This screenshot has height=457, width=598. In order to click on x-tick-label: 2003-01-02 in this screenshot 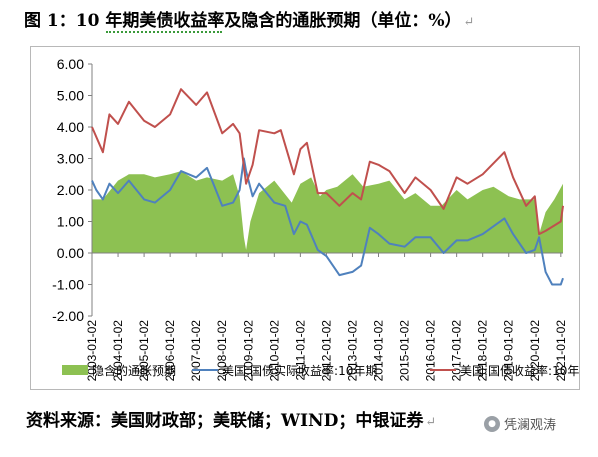, I will do `click(92, 351)`.